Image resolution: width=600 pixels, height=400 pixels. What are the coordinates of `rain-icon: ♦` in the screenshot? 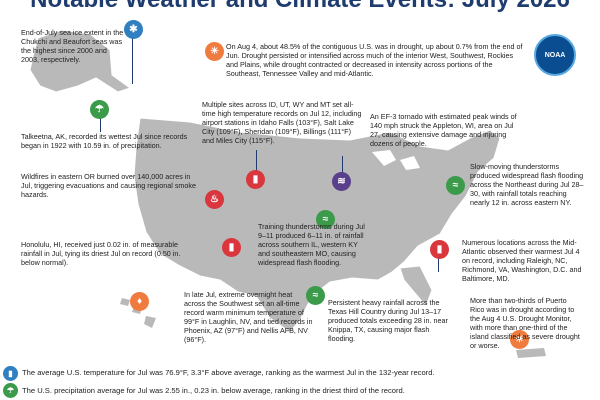 It's located at (139, 301).